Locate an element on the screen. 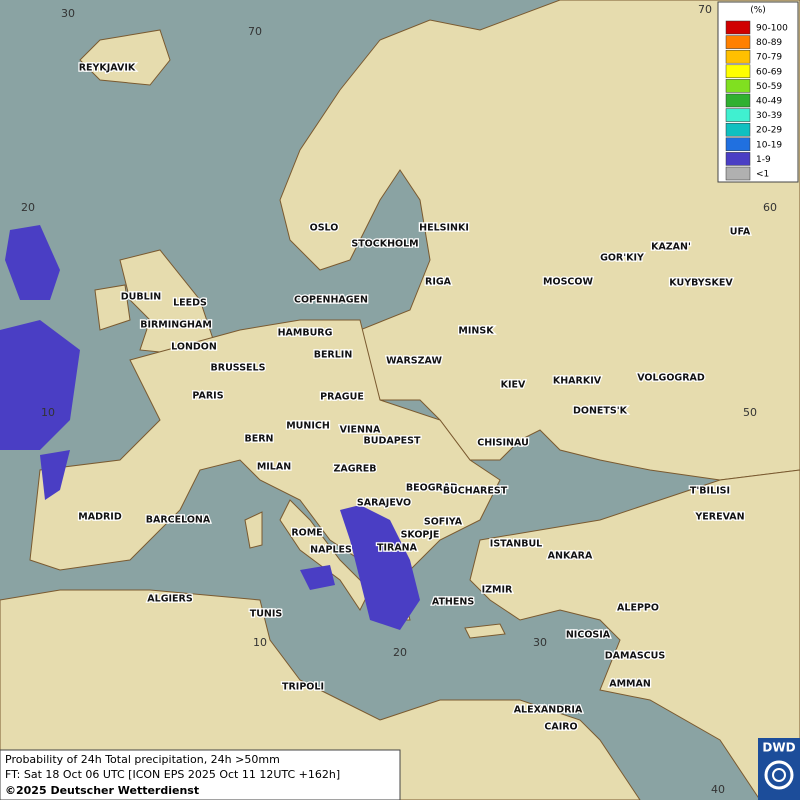 The height and width of the screenshot is (800, 800). city-label: TUNIS is located at coordinates (266, 614).